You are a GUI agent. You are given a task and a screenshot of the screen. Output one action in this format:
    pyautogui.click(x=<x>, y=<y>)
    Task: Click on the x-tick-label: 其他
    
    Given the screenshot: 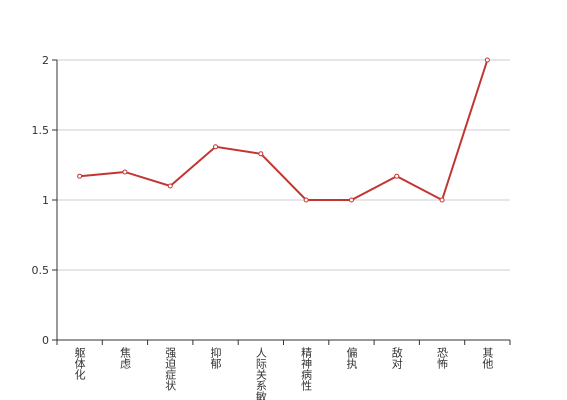 What is the action you would take?
    pyautogui.click(x=487, y=358)
    